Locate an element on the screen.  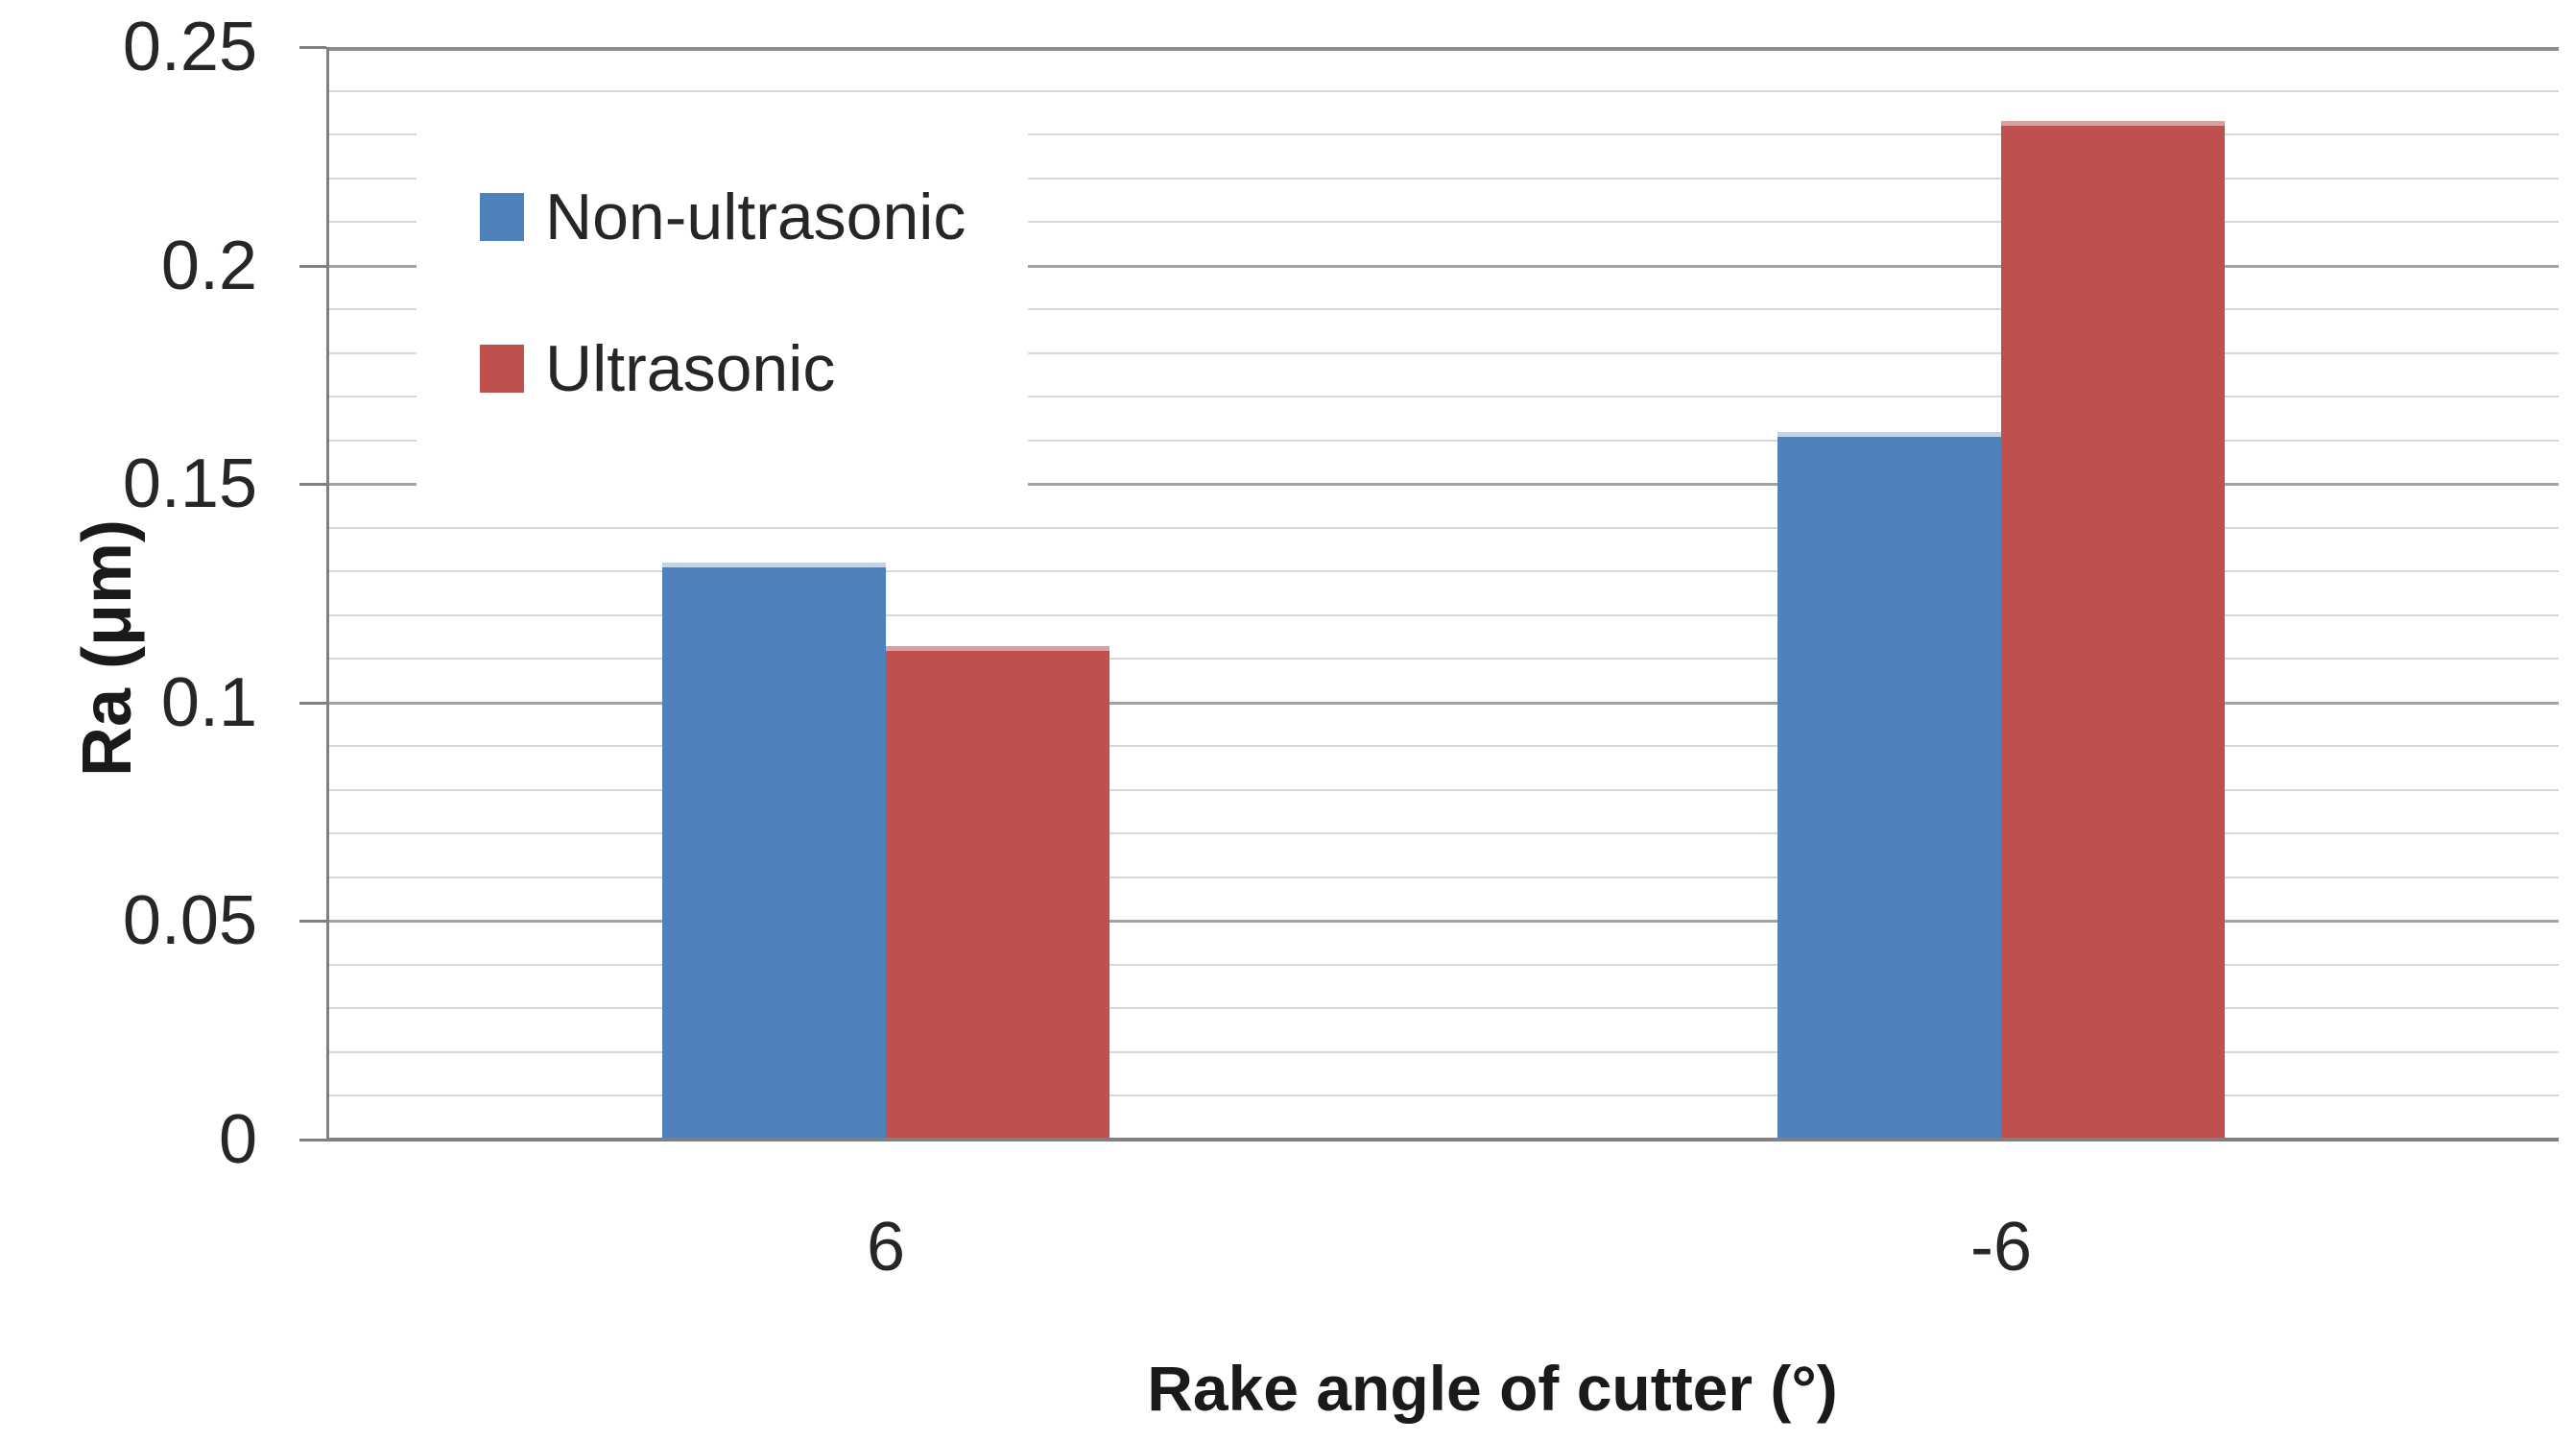
legend-entry-ultrasonic: Ultrasonic is located at coordinates (754, 368).